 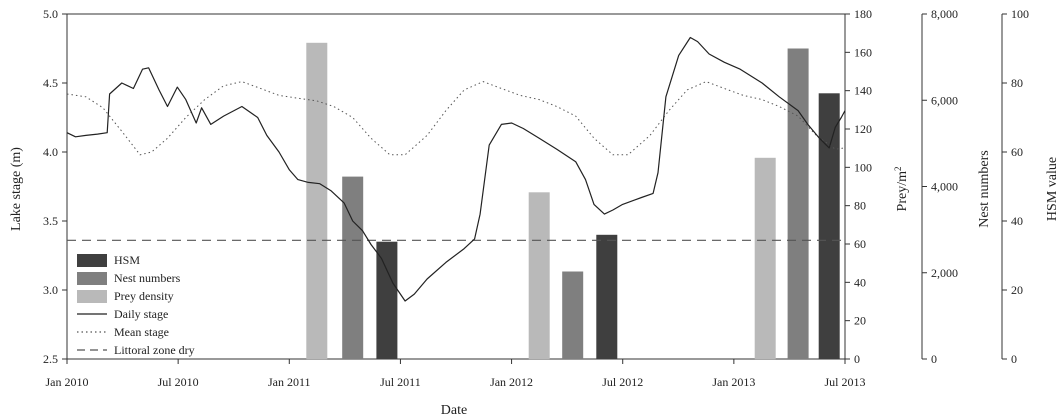 I want to click on nests-tick-label: 8,000, so click(x=944, y=14).